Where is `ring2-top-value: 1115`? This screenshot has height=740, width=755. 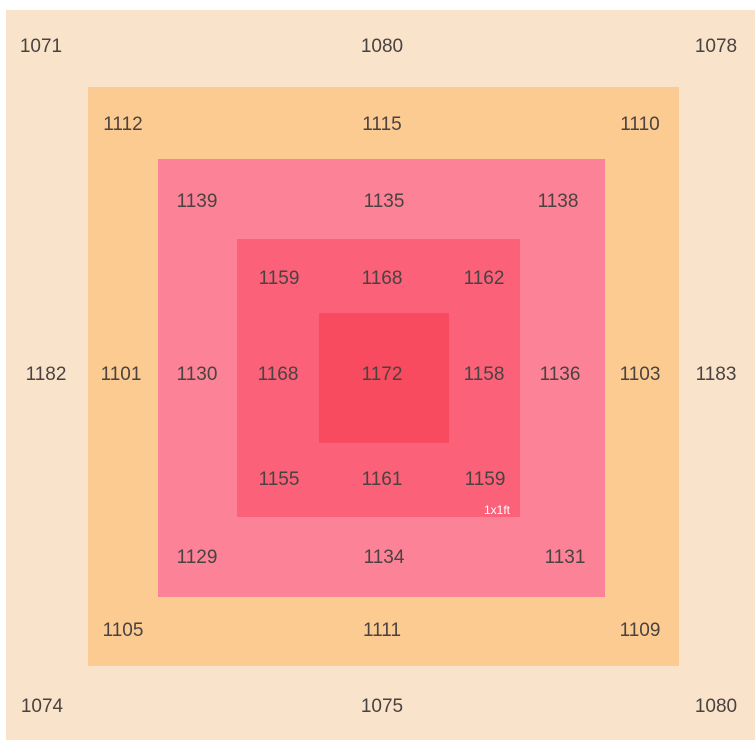 ring2-top-value: 1115 is located at coordinates (382, 124).